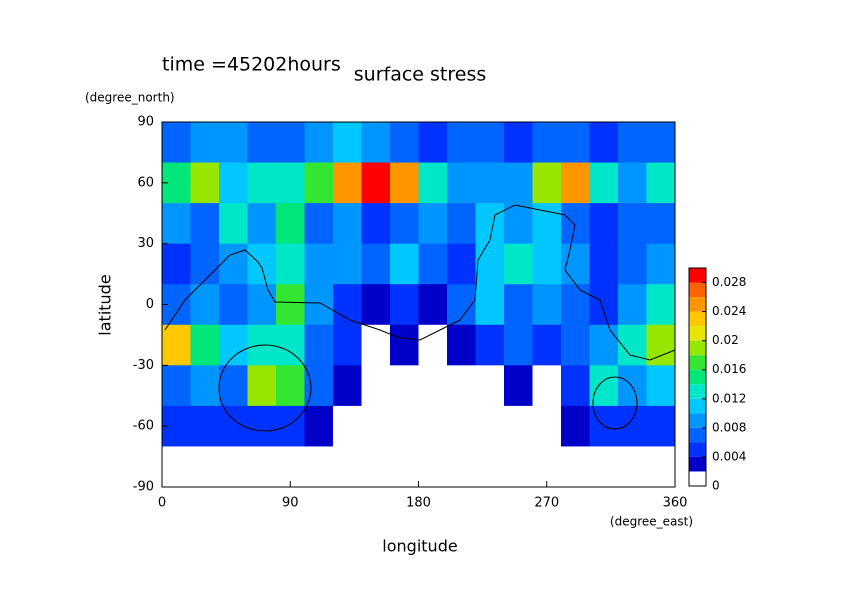 This screenshot has width=842, height=595. I want to click on x-tick-label: 0, so click(162, 503).